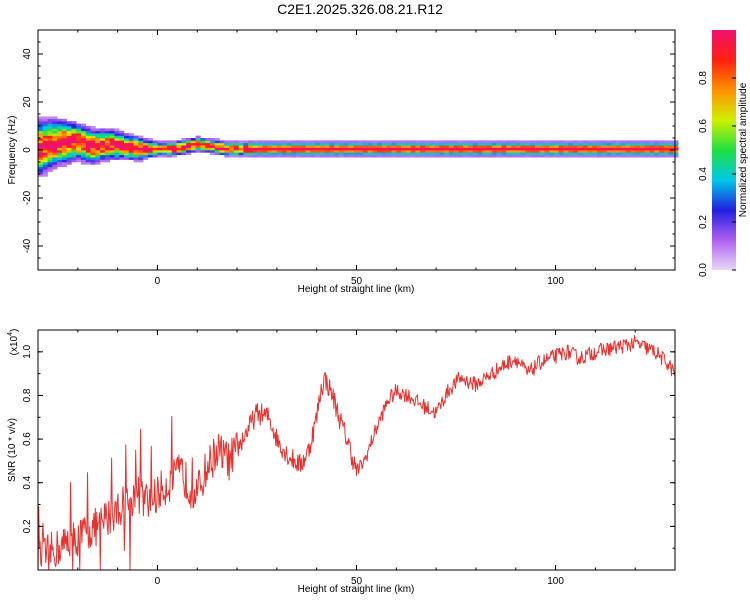  I want to click on scale-suffix: ), so click(14, 330).